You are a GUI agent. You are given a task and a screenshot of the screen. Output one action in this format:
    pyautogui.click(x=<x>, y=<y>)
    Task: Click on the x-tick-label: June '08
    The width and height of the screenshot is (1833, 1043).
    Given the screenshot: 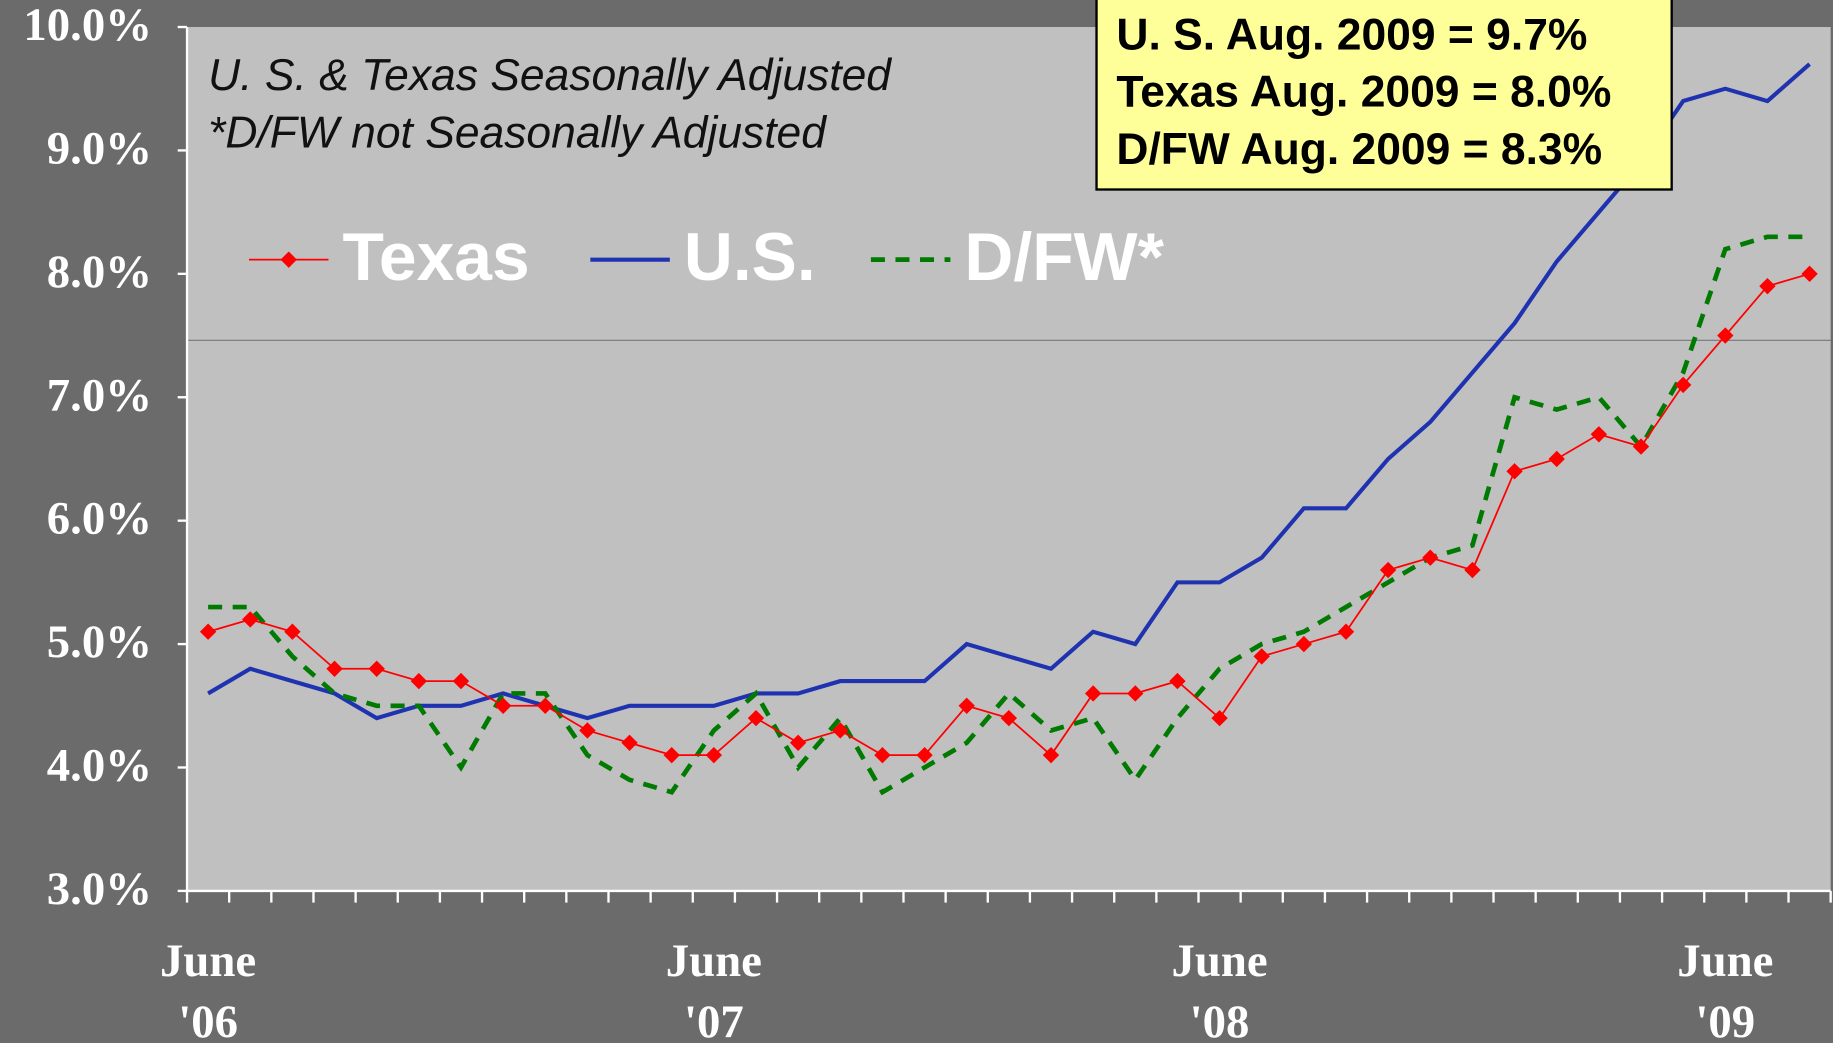 What is the action you would take?
    pyautogui.click(x=1219, y=988)
    